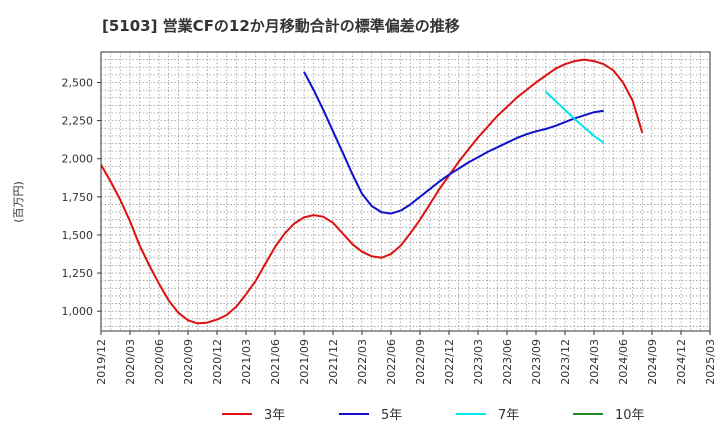 This screenshot has height=440, width=720. I want to click on x-tick-label: 2021/06, so click(275, 362).